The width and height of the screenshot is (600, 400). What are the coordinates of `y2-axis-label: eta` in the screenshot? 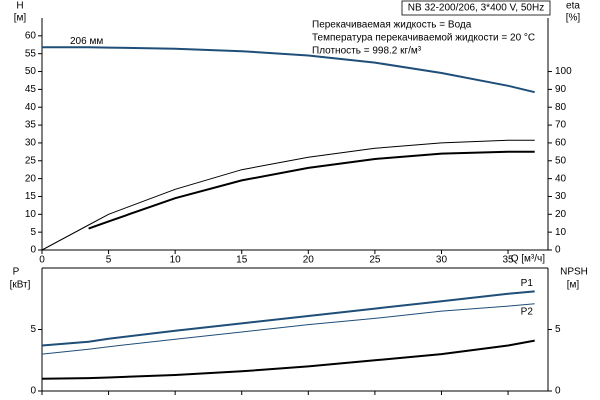 It's located at (573, 6).